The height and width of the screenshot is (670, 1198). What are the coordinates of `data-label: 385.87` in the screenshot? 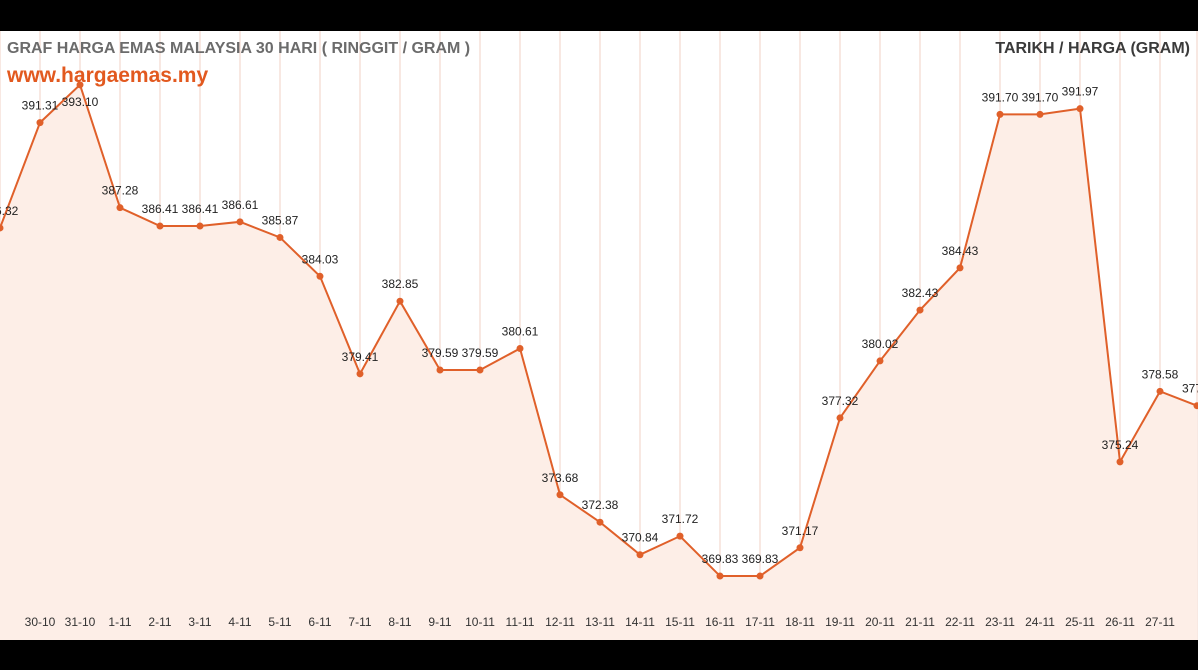 It's located at (280, 220).